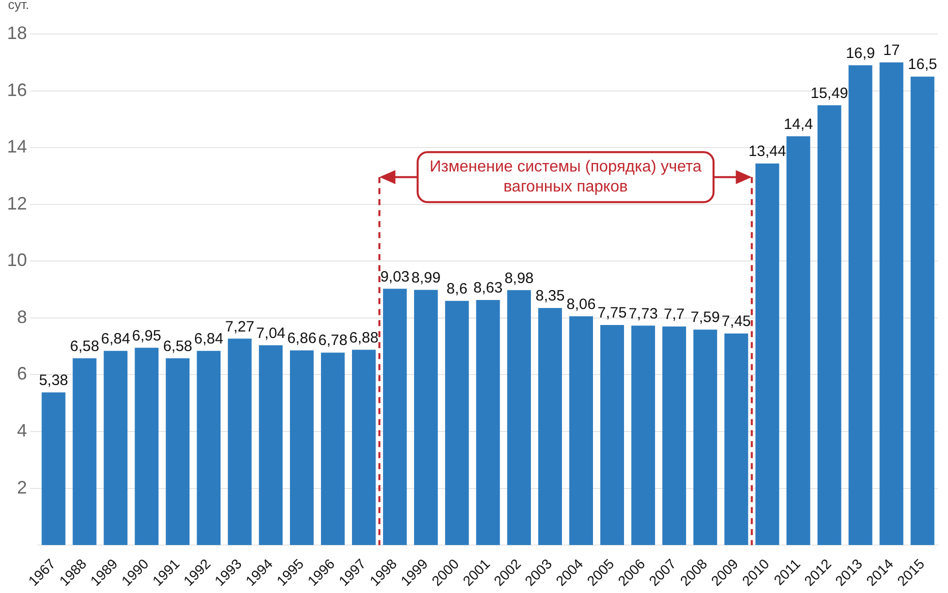  What do you see at coordinates (457, 289) in the screenshot?
I see `data-label: 8,6` at bounding box center [457, 289].